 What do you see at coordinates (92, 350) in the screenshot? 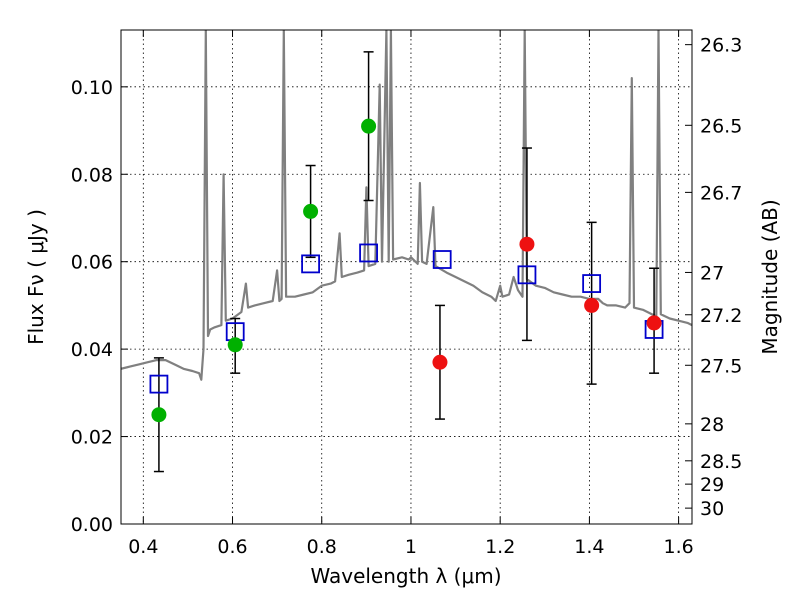
I see `y-tick-label: 0.04` at bounding box center [92, 350].